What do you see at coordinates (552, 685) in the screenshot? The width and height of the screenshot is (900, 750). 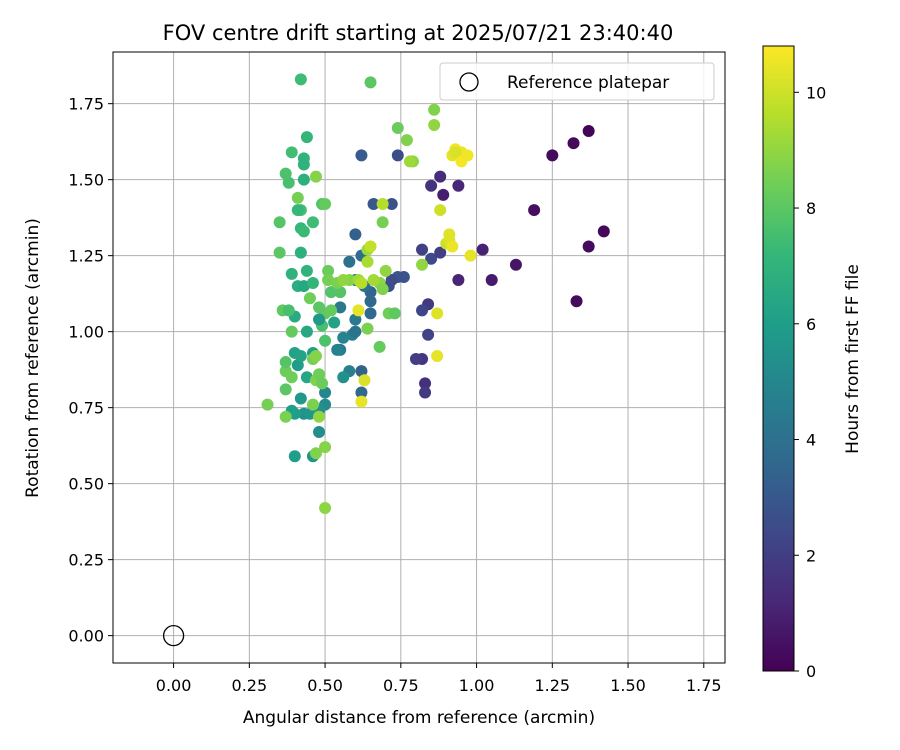 I see `x-tick-label: 1.25` at bounding box center [552, 685].